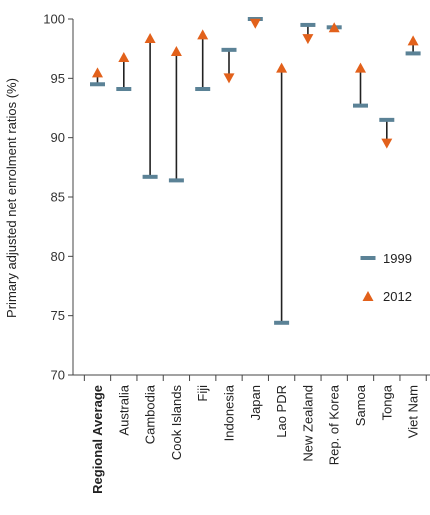 This screenshot has width=430, height=515. I want to click on y-axis: 70 75 80 85 90 95 100, so click(58, 197).